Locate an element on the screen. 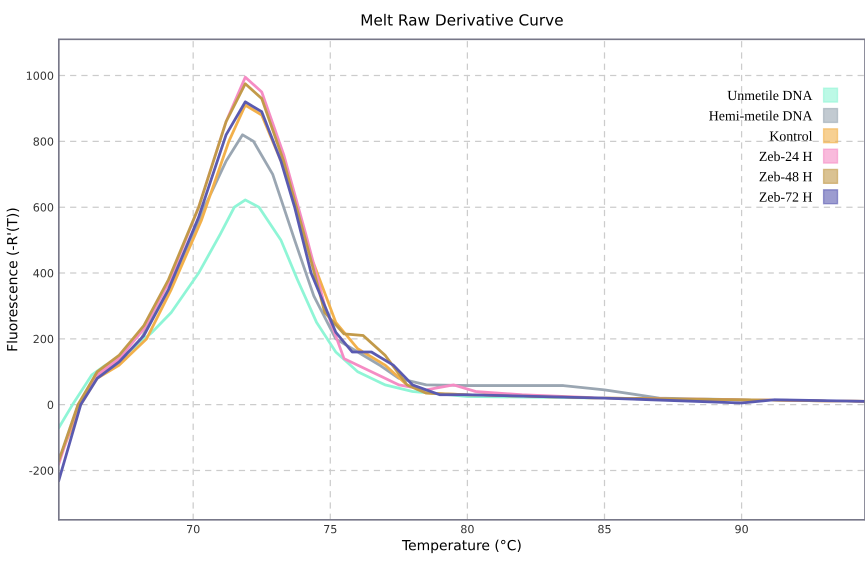  legend-label: Unmetile DNA is located at coordinates (770, 95).